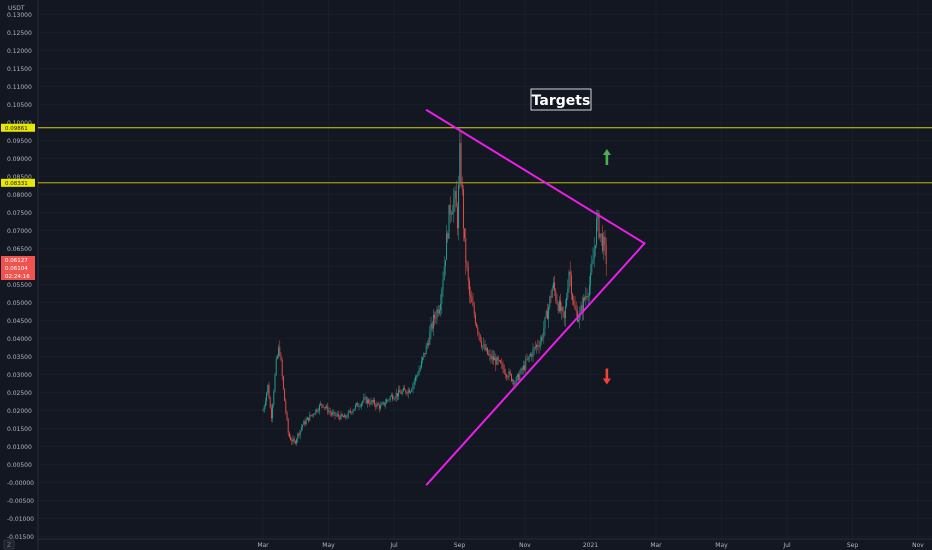 Image resolution: width=932 pixels, height=550 pixels. What do you see at coordinates (9, 544) in the screenshot?
I see `chart-settings-icon: Z` at bounding box center [9, 544].